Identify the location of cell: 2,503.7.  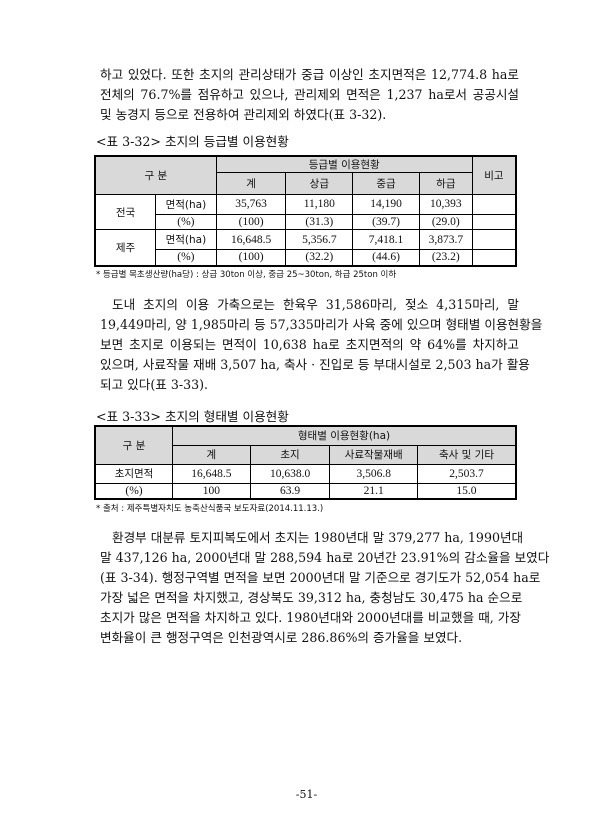
(466, 473).